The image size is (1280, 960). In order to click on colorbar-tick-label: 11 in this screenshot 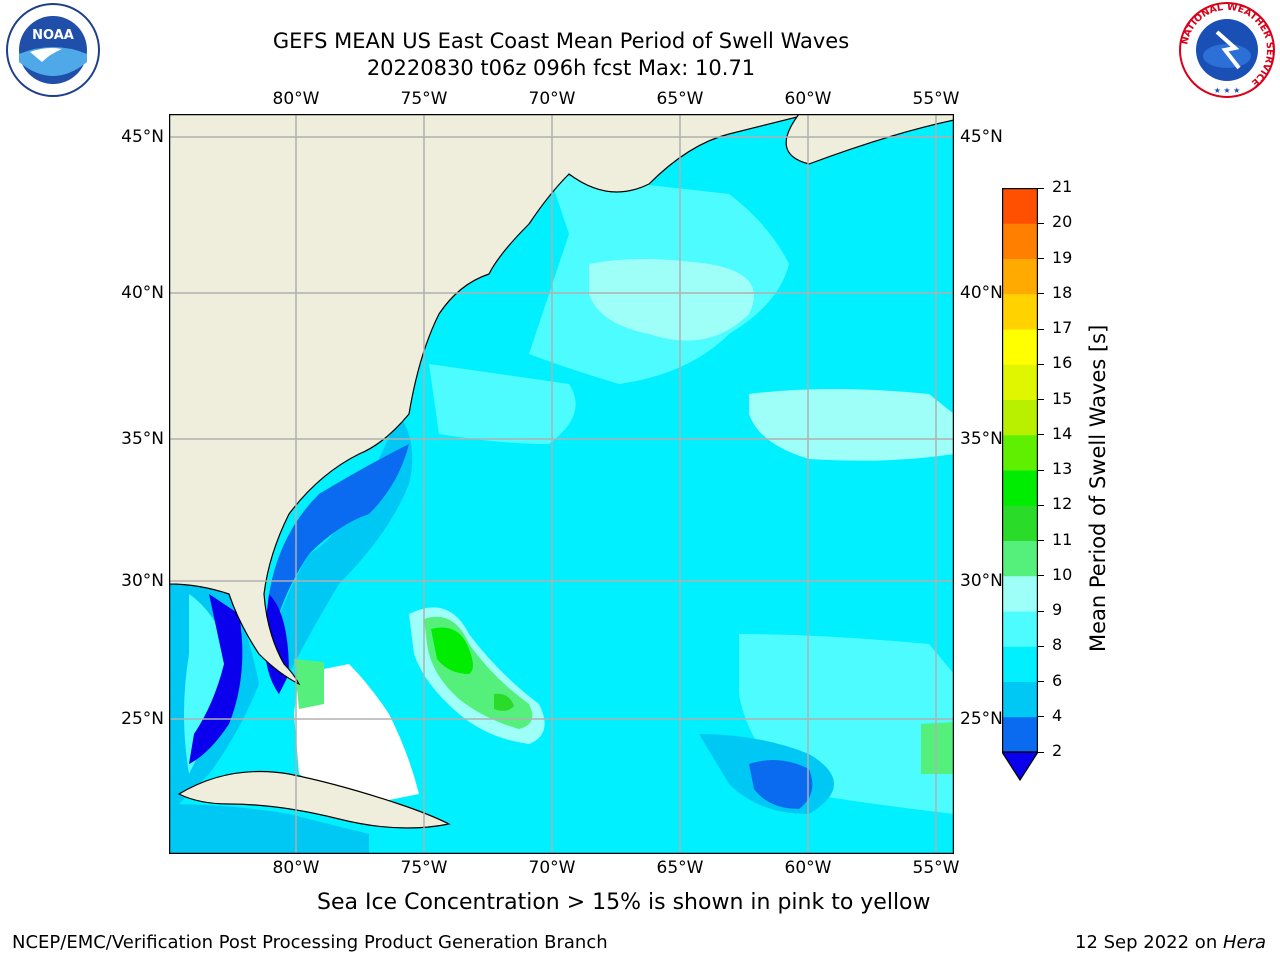, I will do `click(1062, 539)`.